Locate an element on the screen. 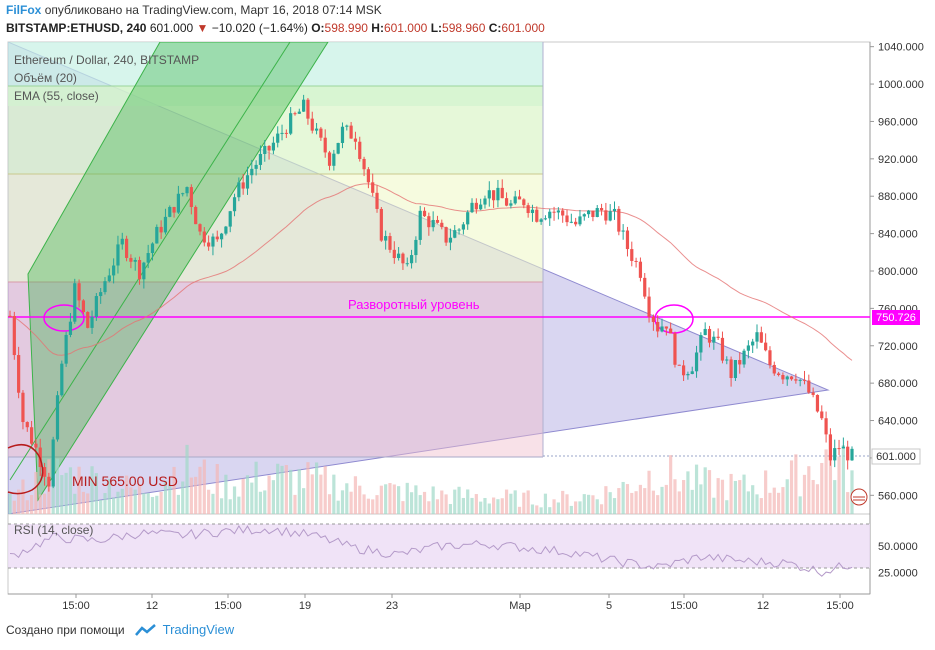 The width and height of the screenshot is (935, 650). reversal-circle-left is located at coordinates (64, 318).